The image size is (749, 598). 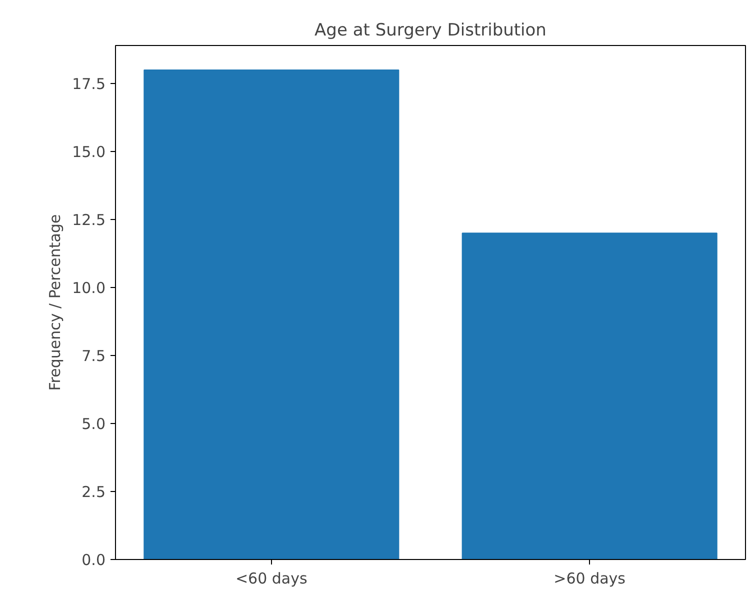 What do you see at coordinates (94, 356) in the screenshot?
I see `y-tick-label: 7.5` at bounding box center [94, 356].